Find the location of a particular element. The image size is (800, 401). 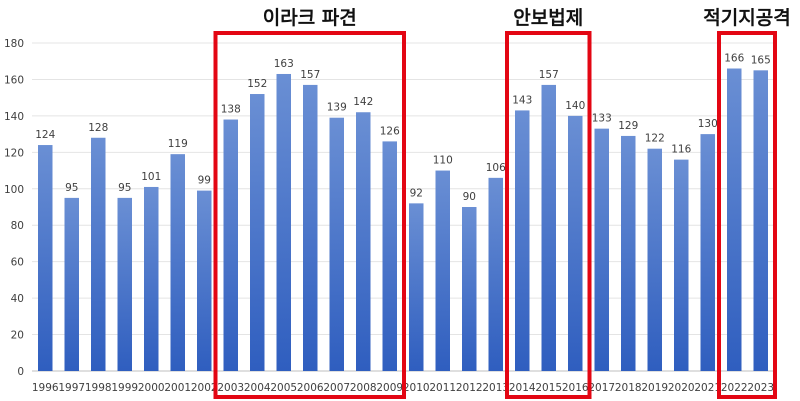

data-label-2009: 126 is located at coordinates (390, 131).